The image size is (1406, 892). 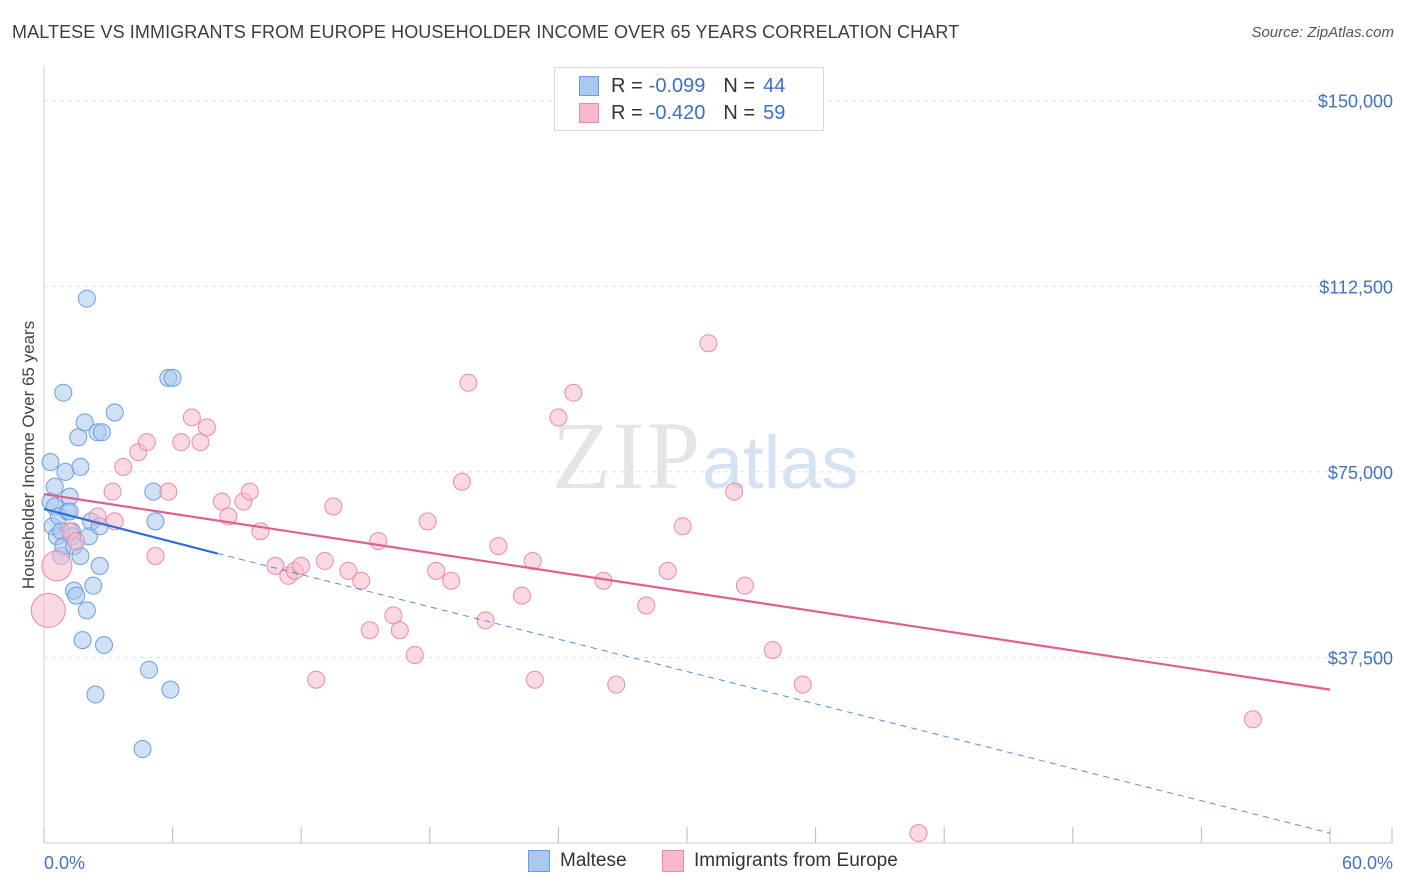 I want to click on watermark-zip: ZIP, so click(x=627, y=455).